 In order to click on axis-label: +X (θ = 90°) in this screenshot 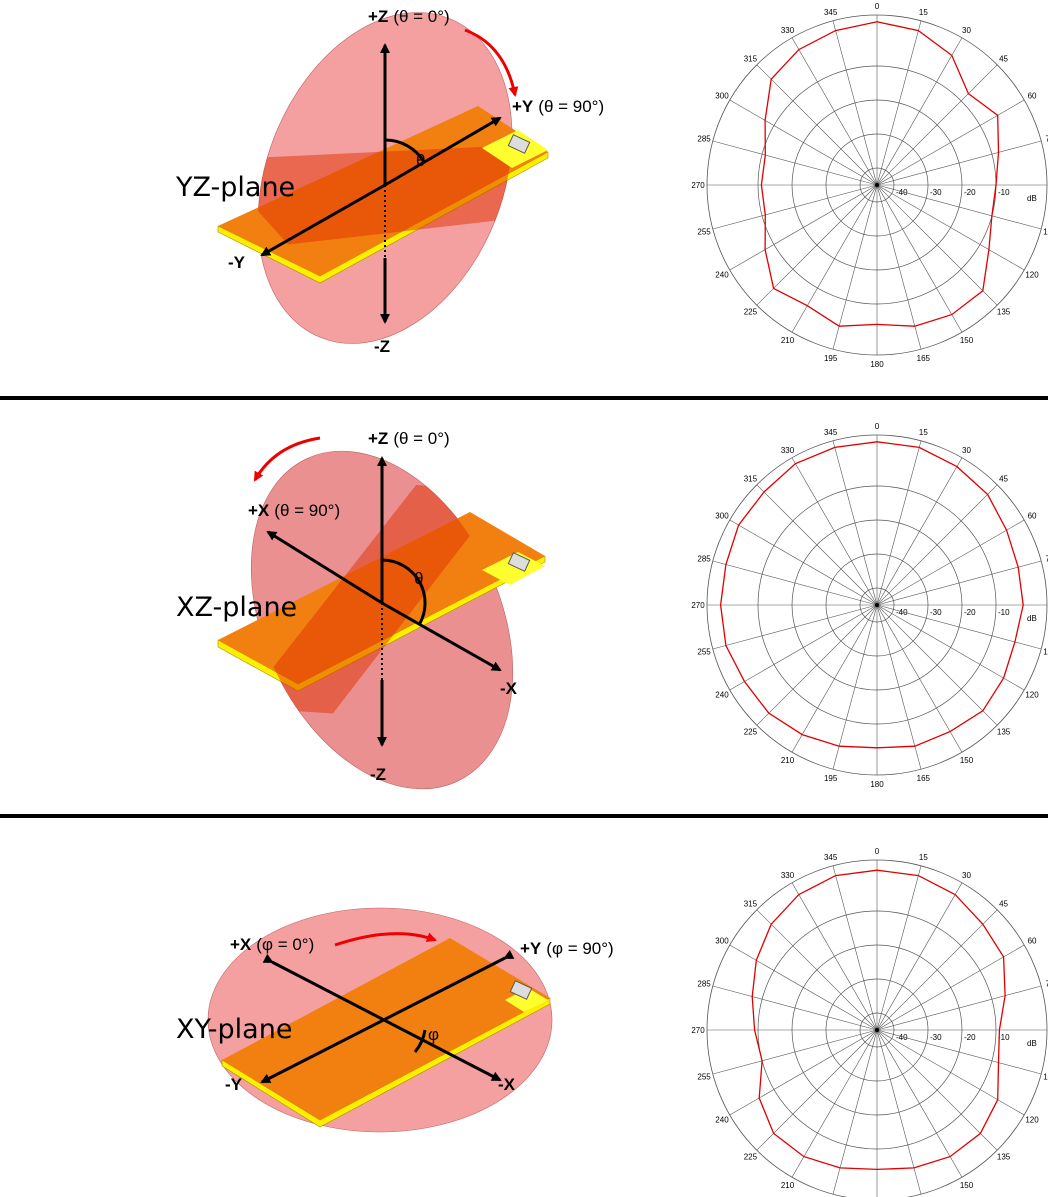, I will do `click(294, 510)`.